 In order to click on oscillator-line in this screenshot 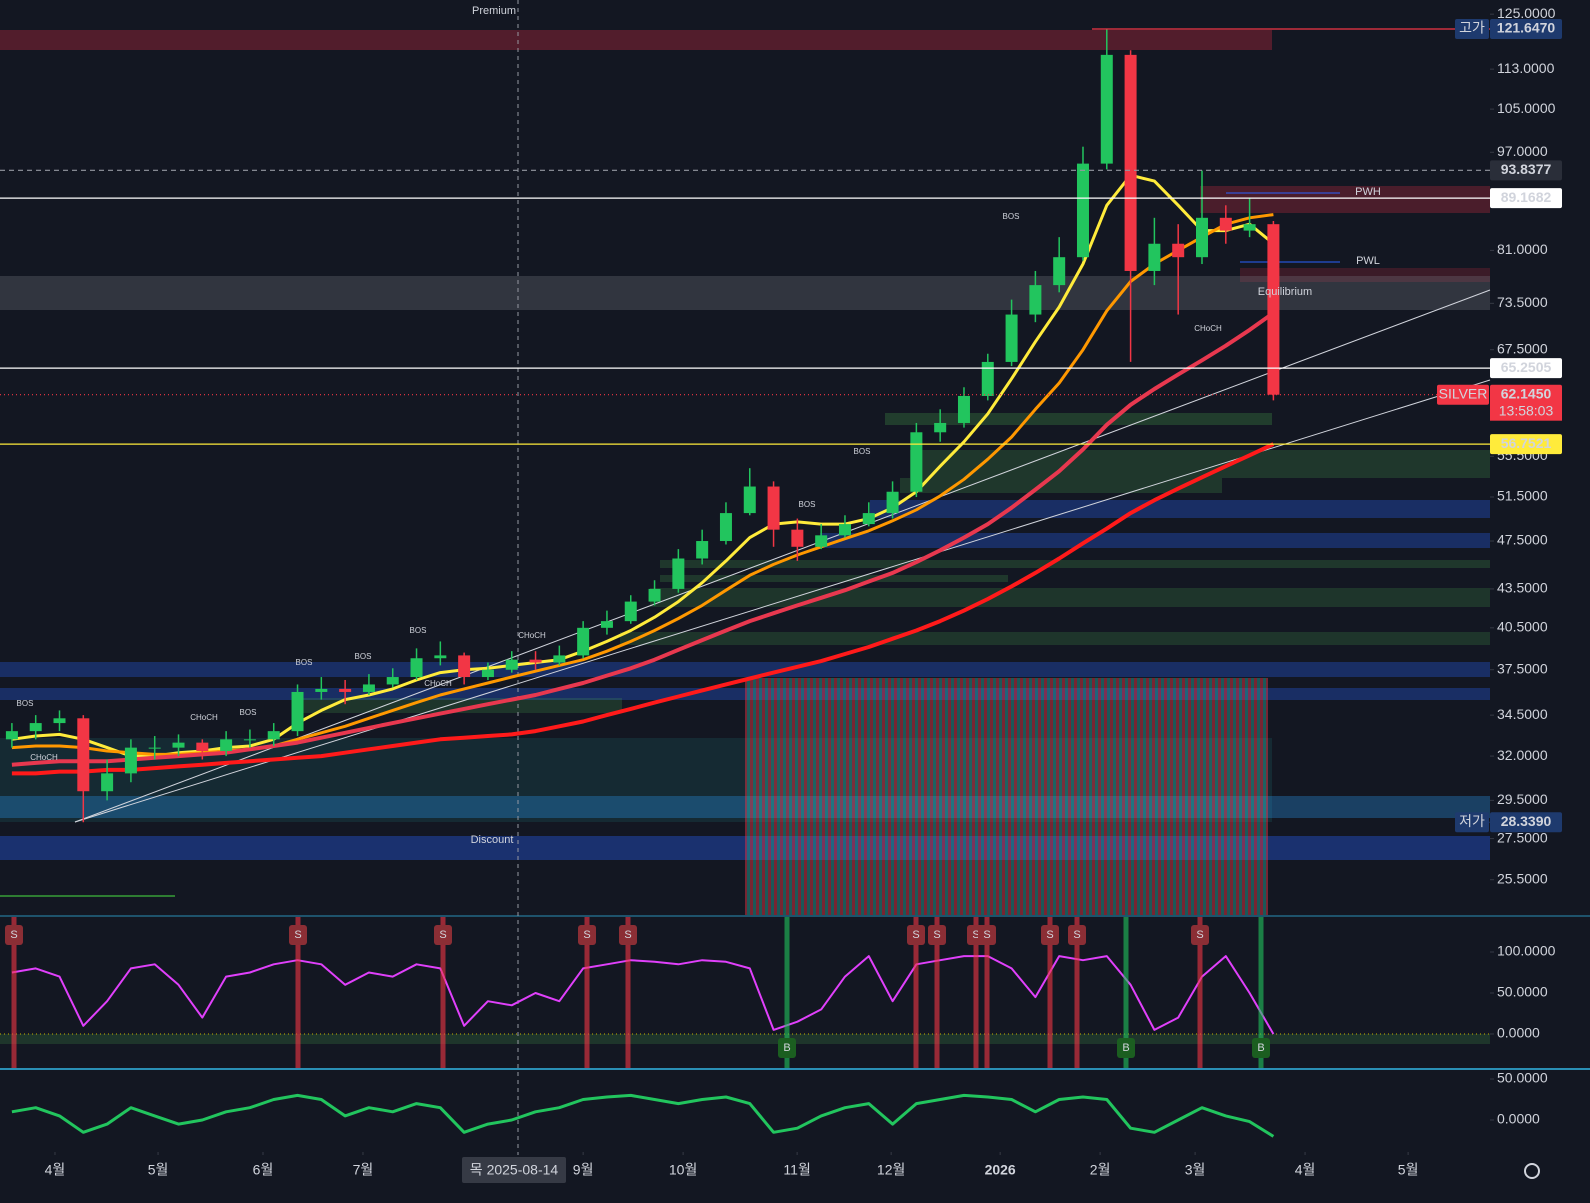, I will do `click(643, 995)`.